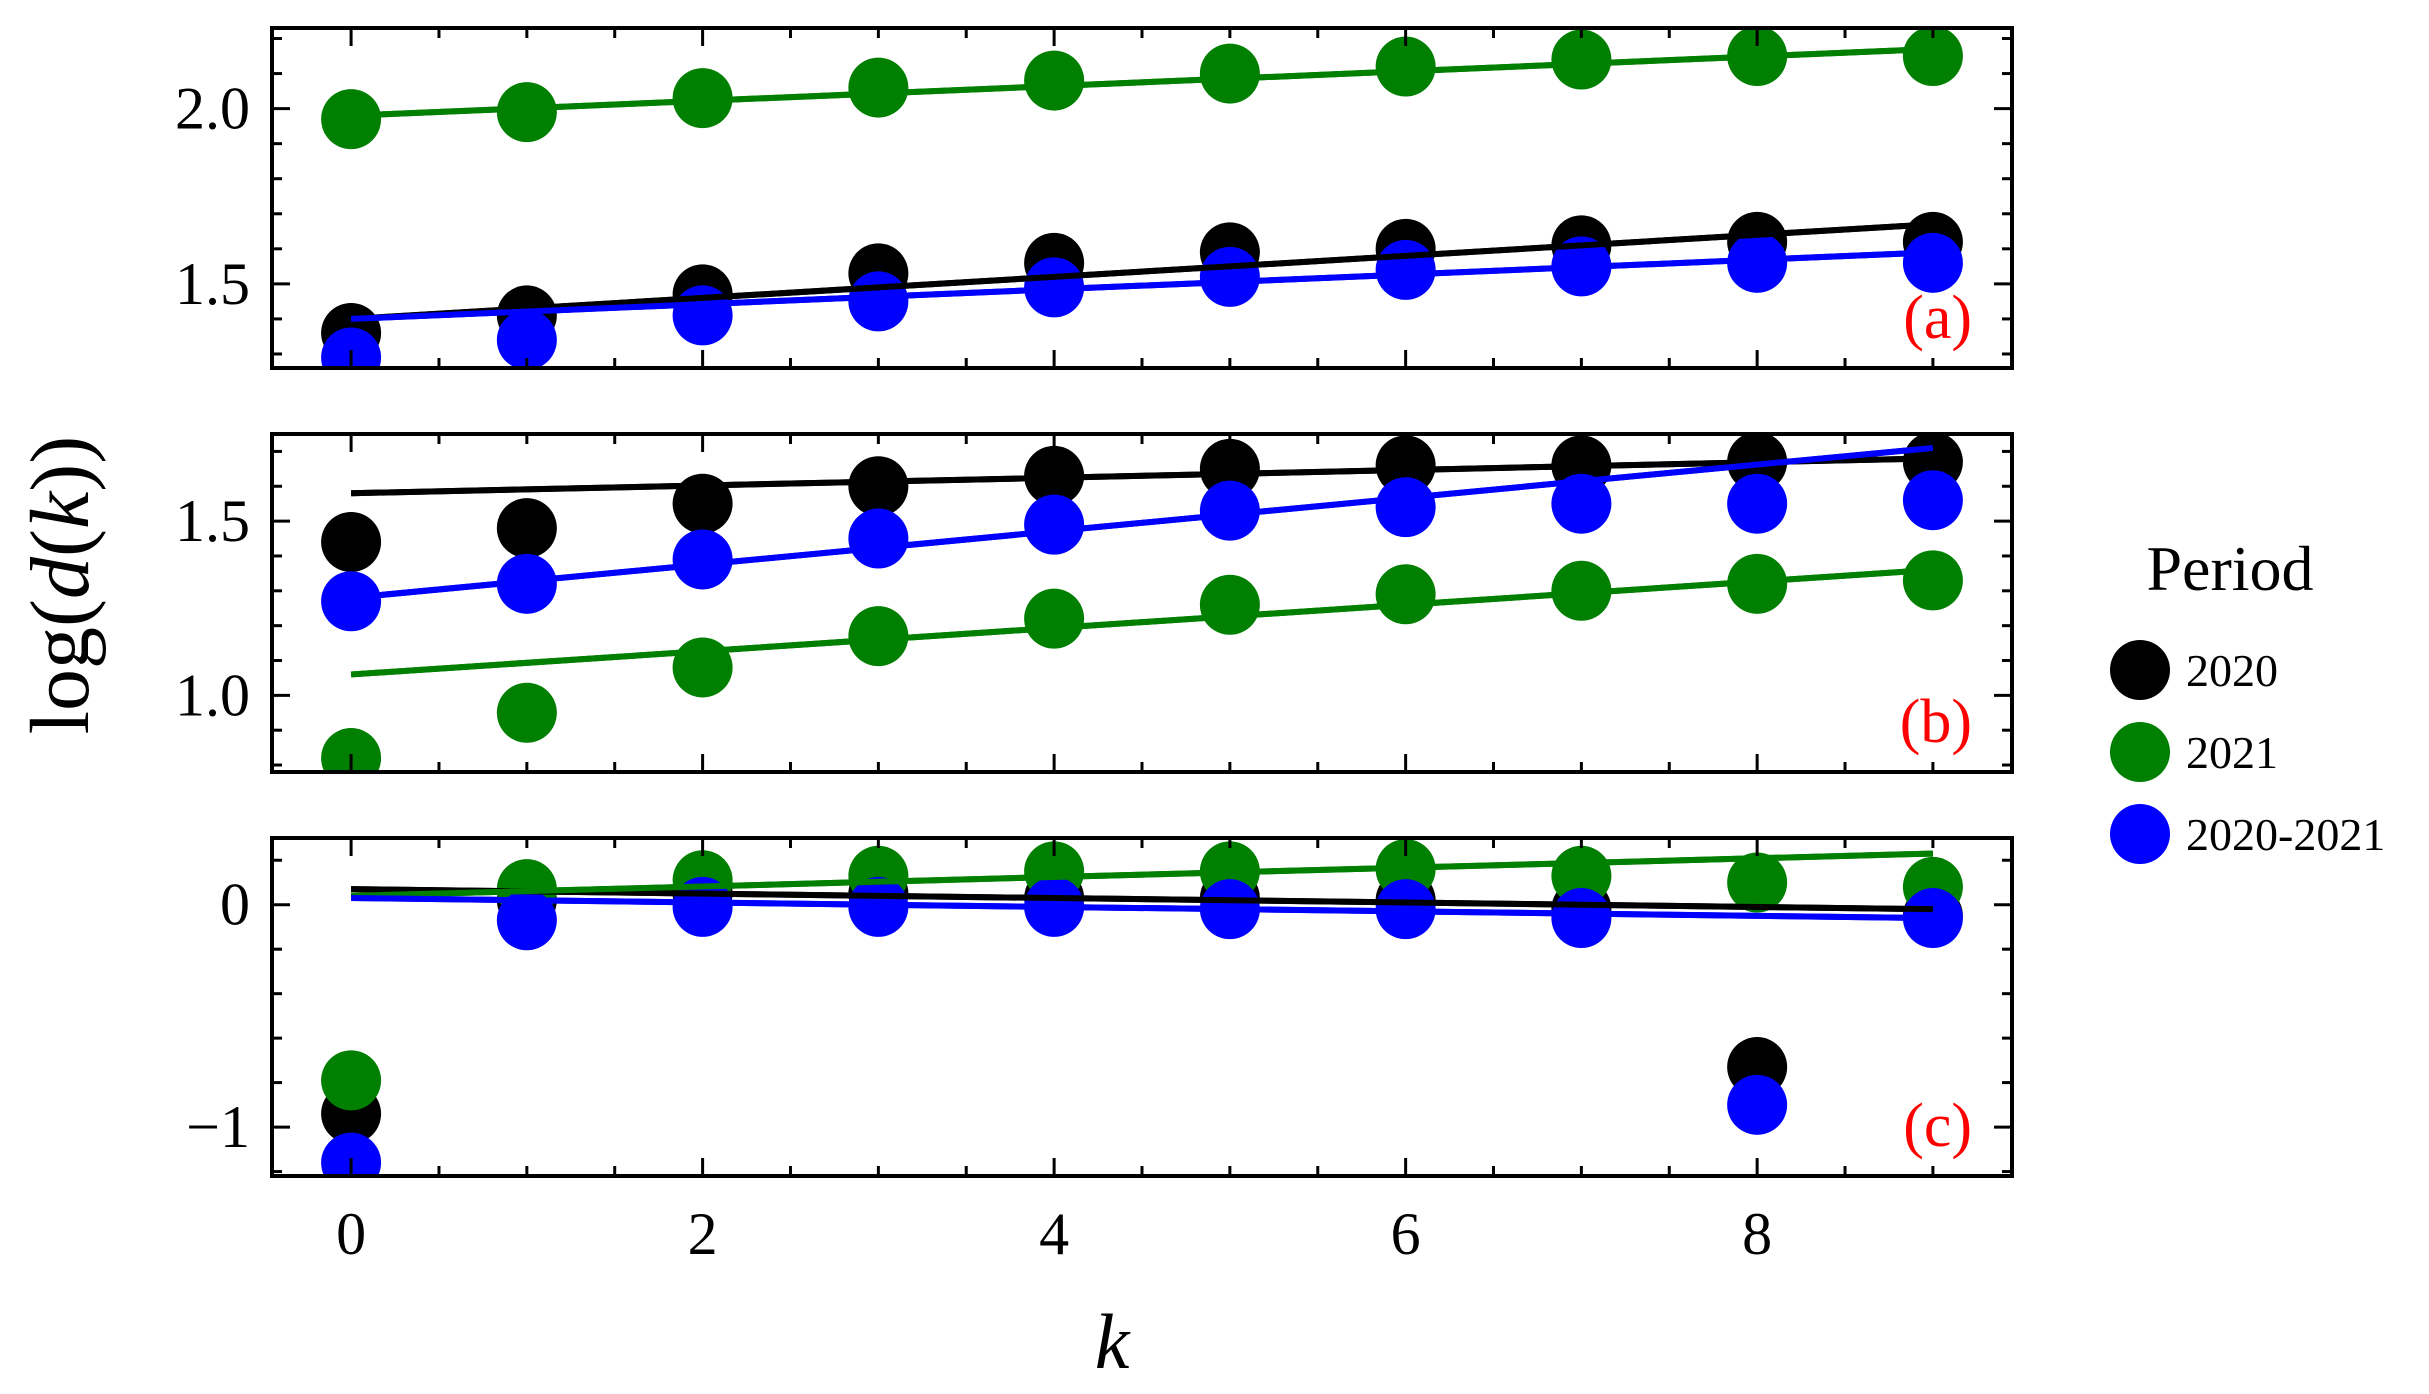  What do you see at coordinates (2232, 670) in the screenshot?
I see `legend-label-2020: 2020` at bounding box center [2232, 670].